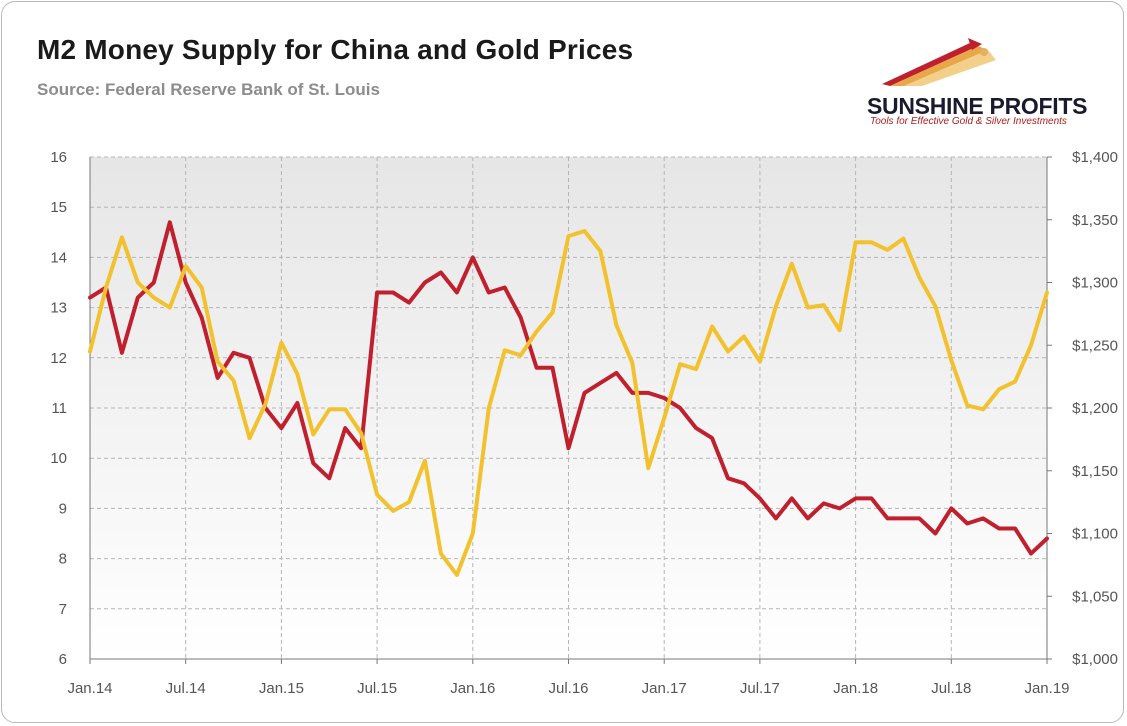 This screenshot has height=726, width=1127. Describe the element at coordinates (63, 659) in the screenshot. I see `y-left-tick-label: 6` at that location.